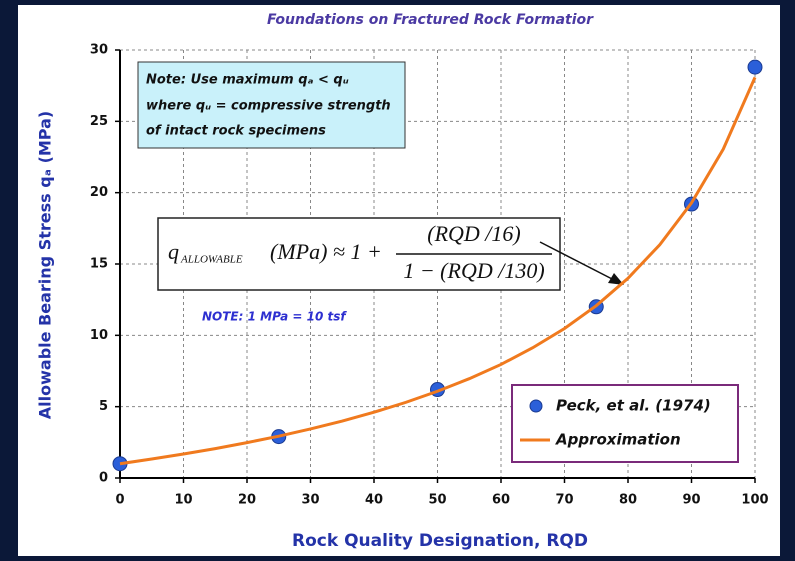  I want to click on note-box, so click(271, 105).